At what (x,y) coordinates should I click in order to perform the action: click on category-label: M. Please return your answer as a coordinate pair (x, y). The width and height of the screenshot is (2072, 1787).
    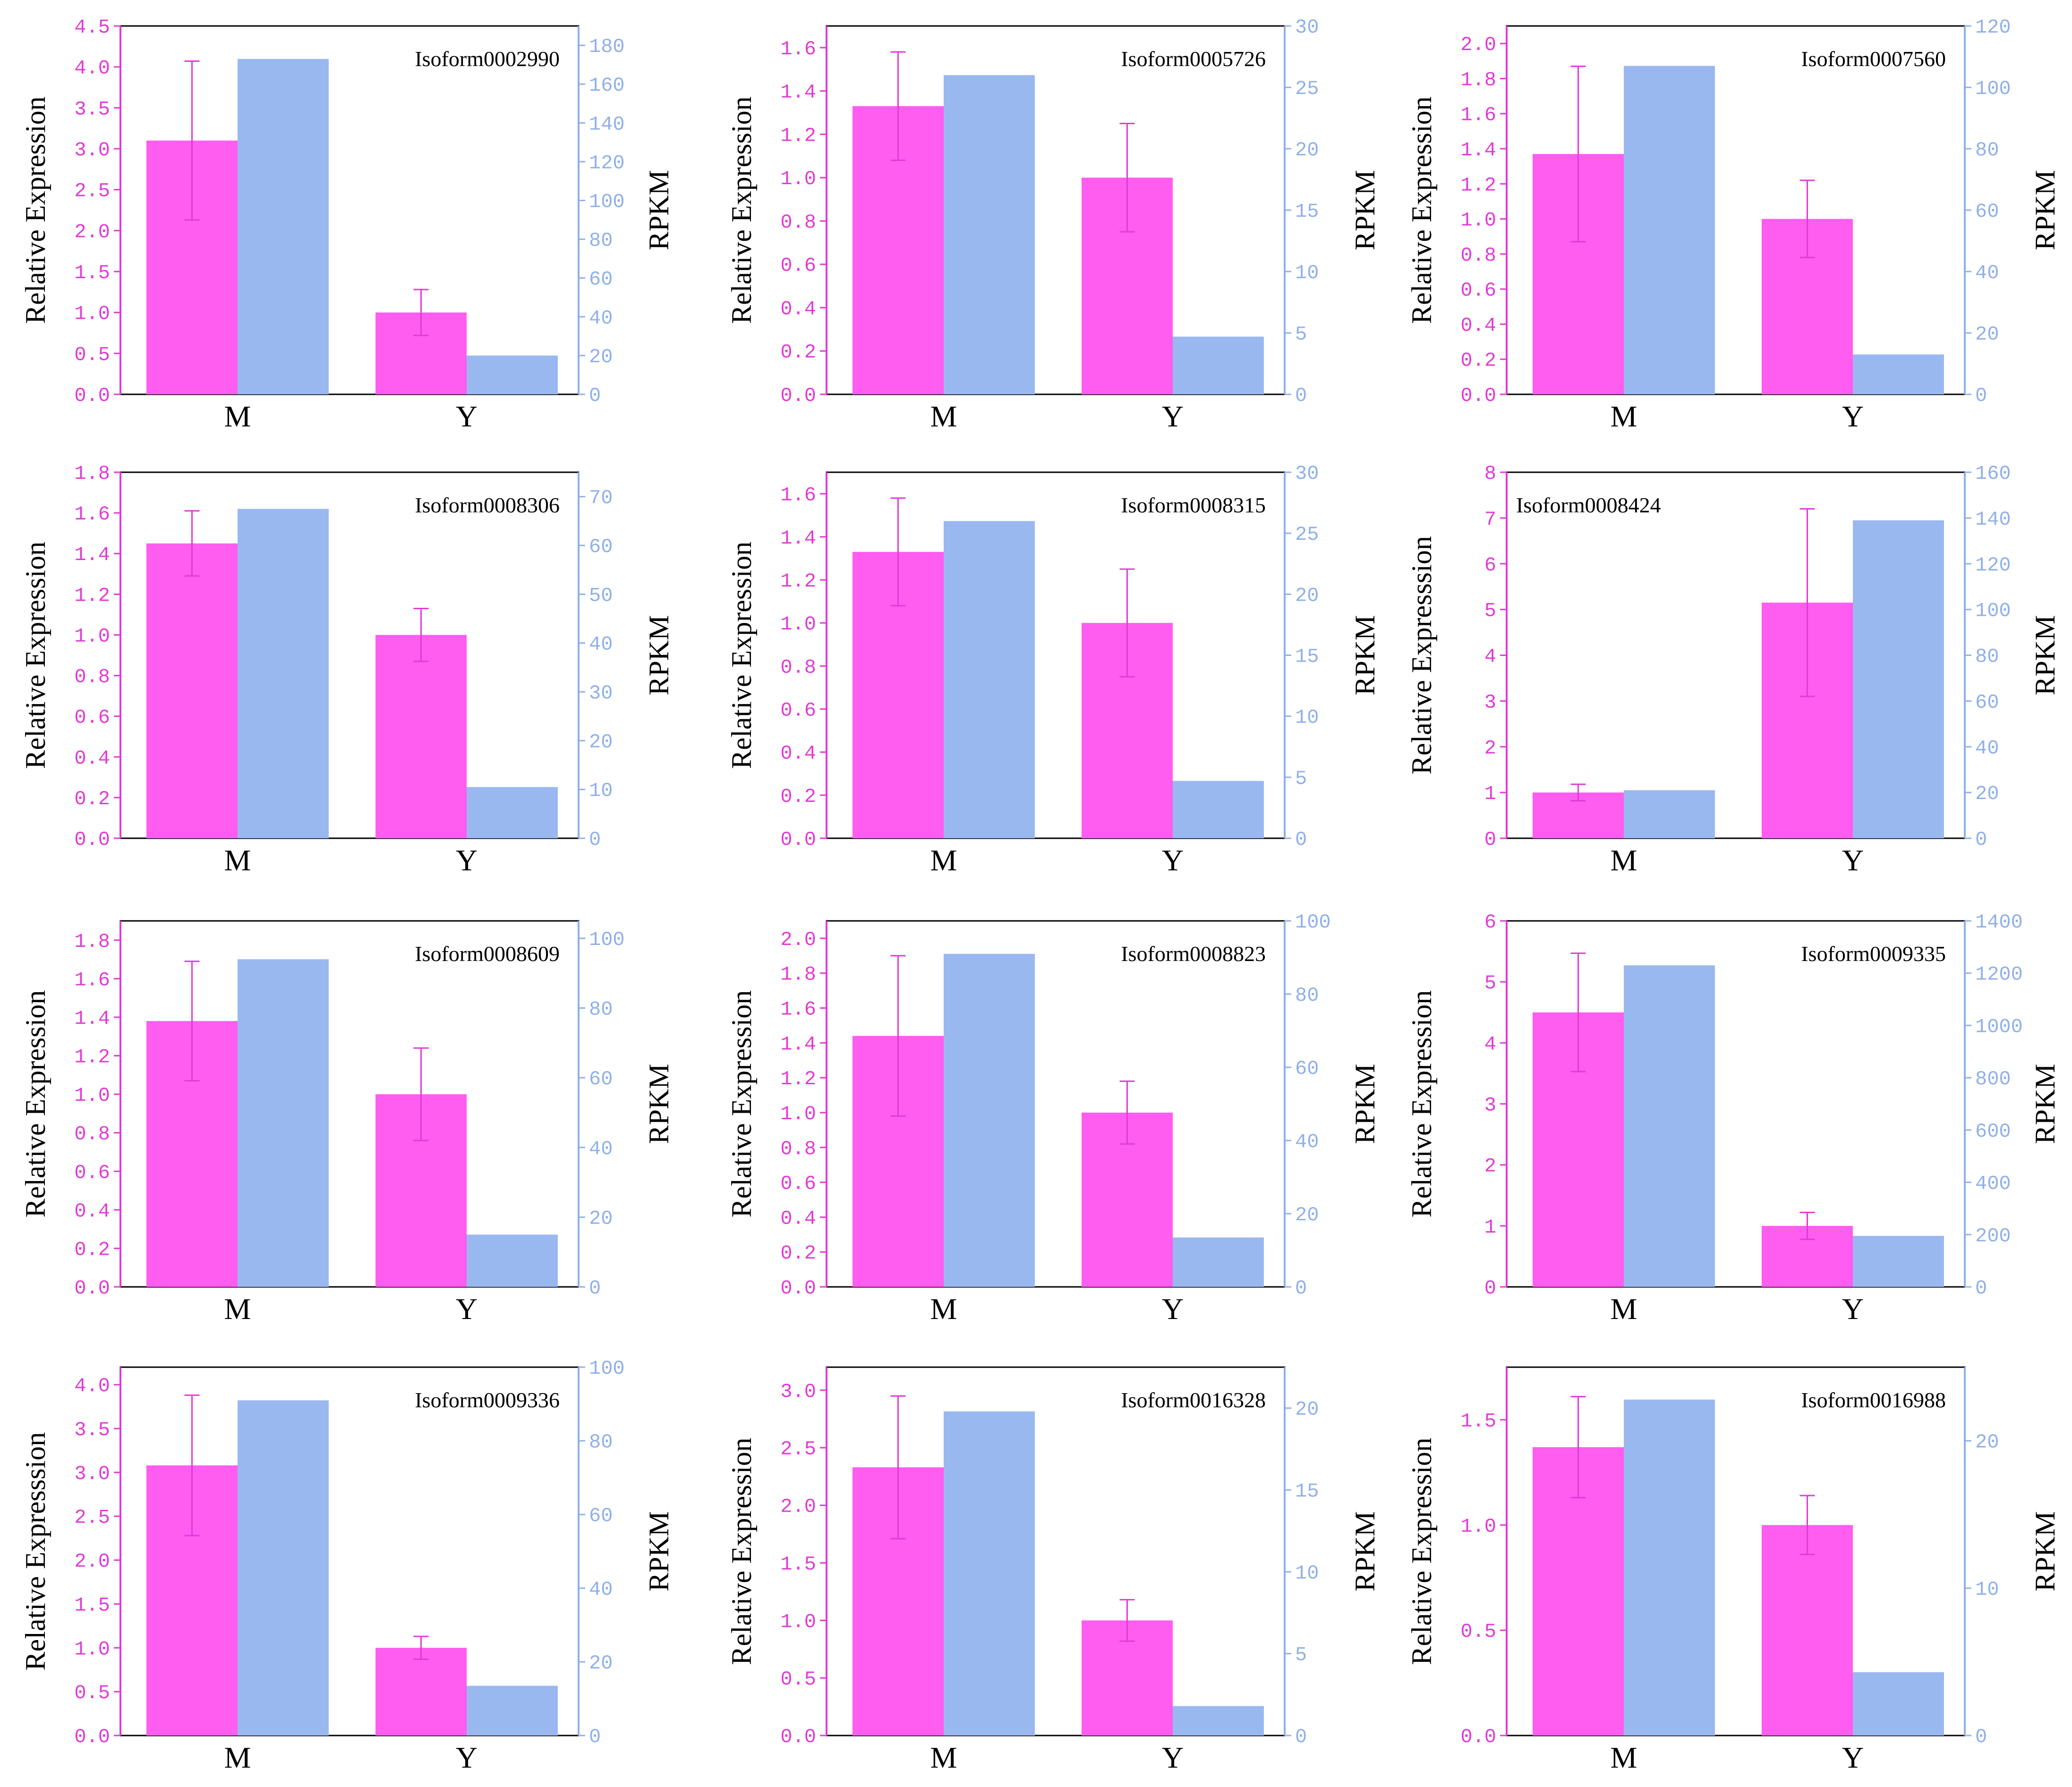
    Looking at the image, I should click on (943, 1309).